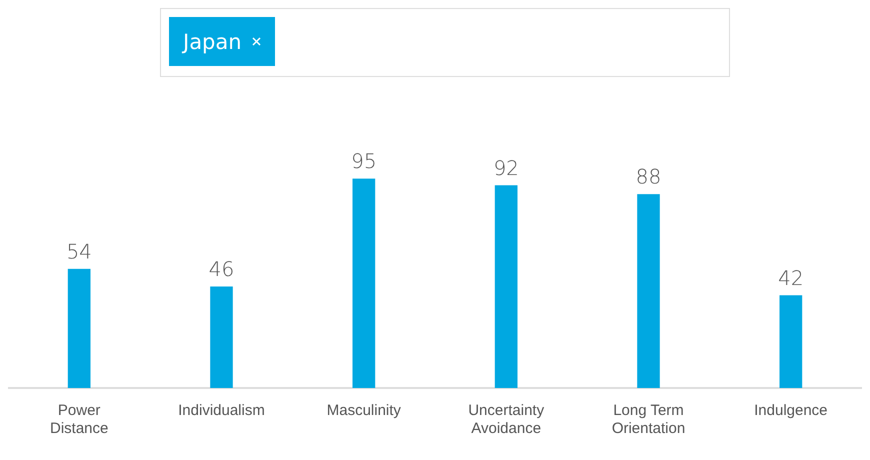 This screenshot has width=870, height=460. Describe the element at coordinates (791, 411) in the screenshot. I see `x-tick-label: Indulgence` at that location.